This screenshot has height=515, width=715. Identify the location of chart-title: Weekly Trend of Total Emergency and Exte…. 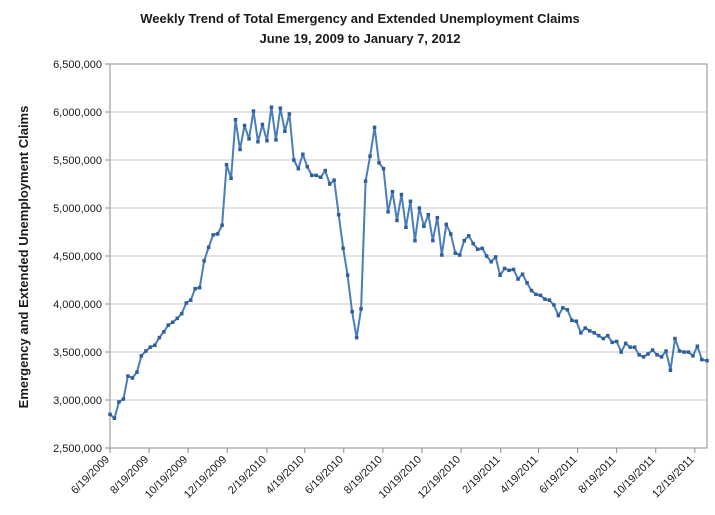
(359, 18).